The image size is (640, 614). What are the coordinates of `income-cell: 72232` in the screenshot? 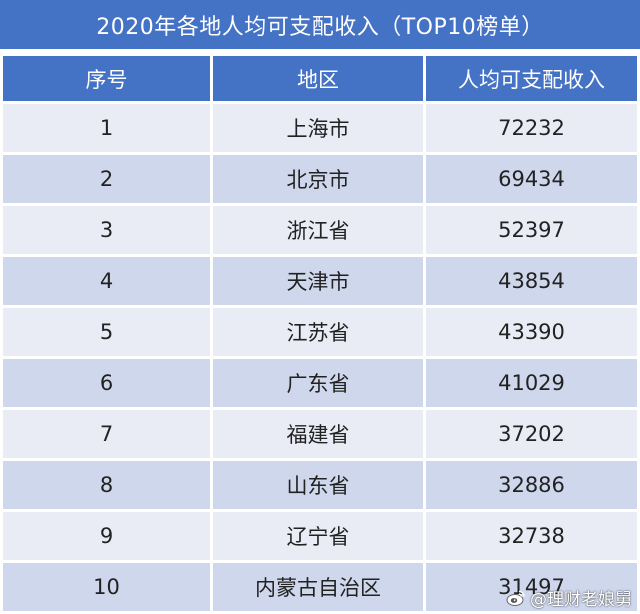 It's located at (531, 128).